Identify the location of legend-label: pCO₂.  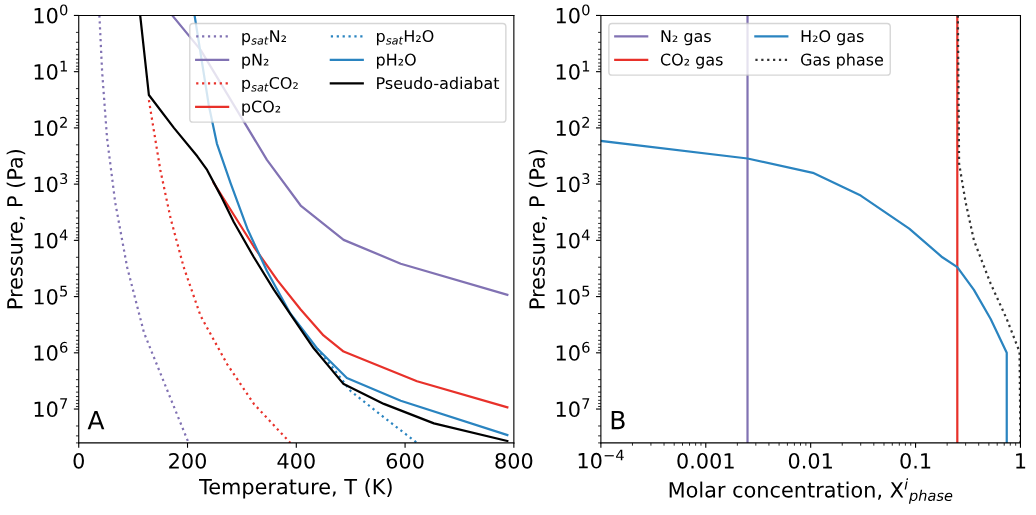
(261, 108).